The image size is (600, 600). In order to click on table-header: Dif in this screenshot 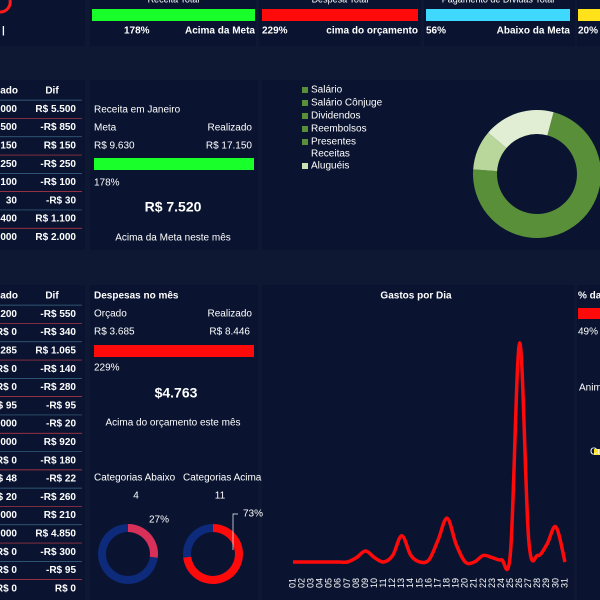, I will do `click(52, 296)`.